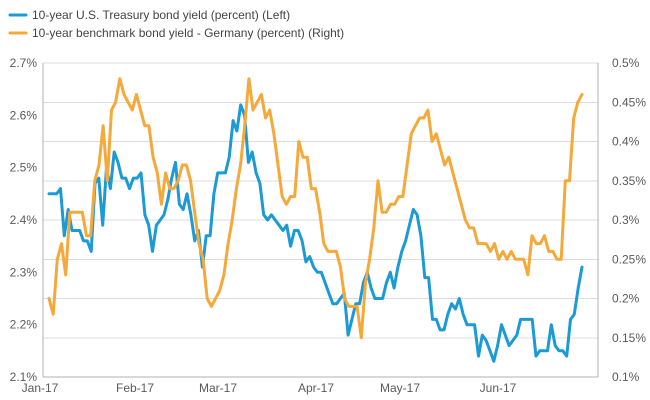 Image resolution: width=650 pixels, height=400 pixels. Describe the element at coordinates (626, 63) in the screenshot. I see `right-axis-tick-label: 0.5%` at that location.